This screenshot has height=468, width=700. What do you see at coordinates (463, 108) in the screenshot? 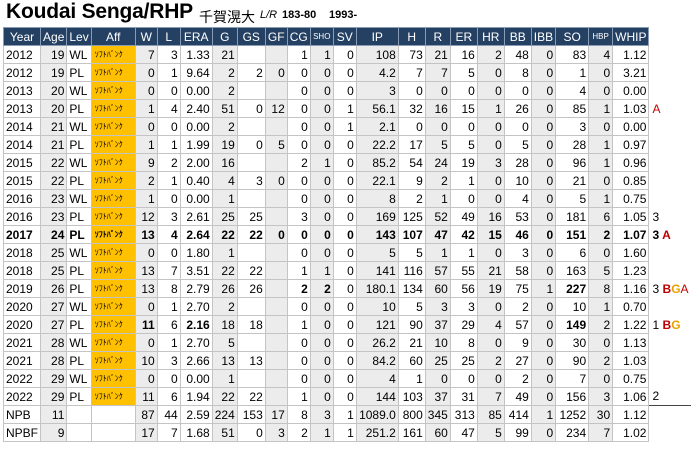
I see `cell-er: 15` at bounding box center [463, 108].